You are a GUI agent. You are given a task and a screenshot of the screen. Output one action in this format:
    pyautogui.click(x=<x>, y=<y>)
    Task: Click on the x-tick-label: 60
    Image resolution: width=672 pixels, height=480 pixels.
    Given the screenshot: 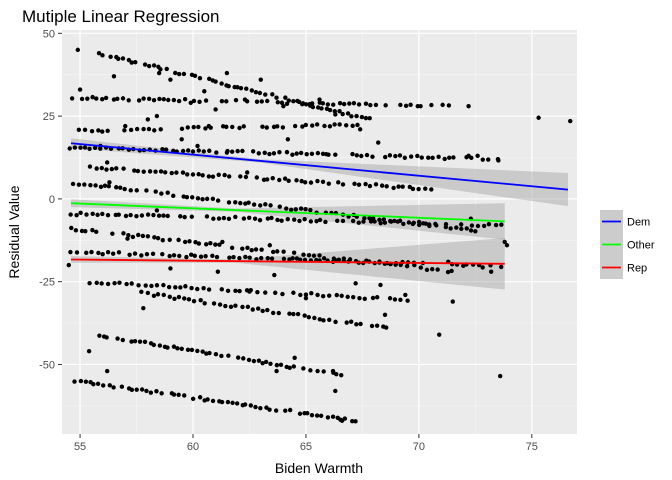 What is the action you would take?
    pyautogui.click(x=193, y=447)
    